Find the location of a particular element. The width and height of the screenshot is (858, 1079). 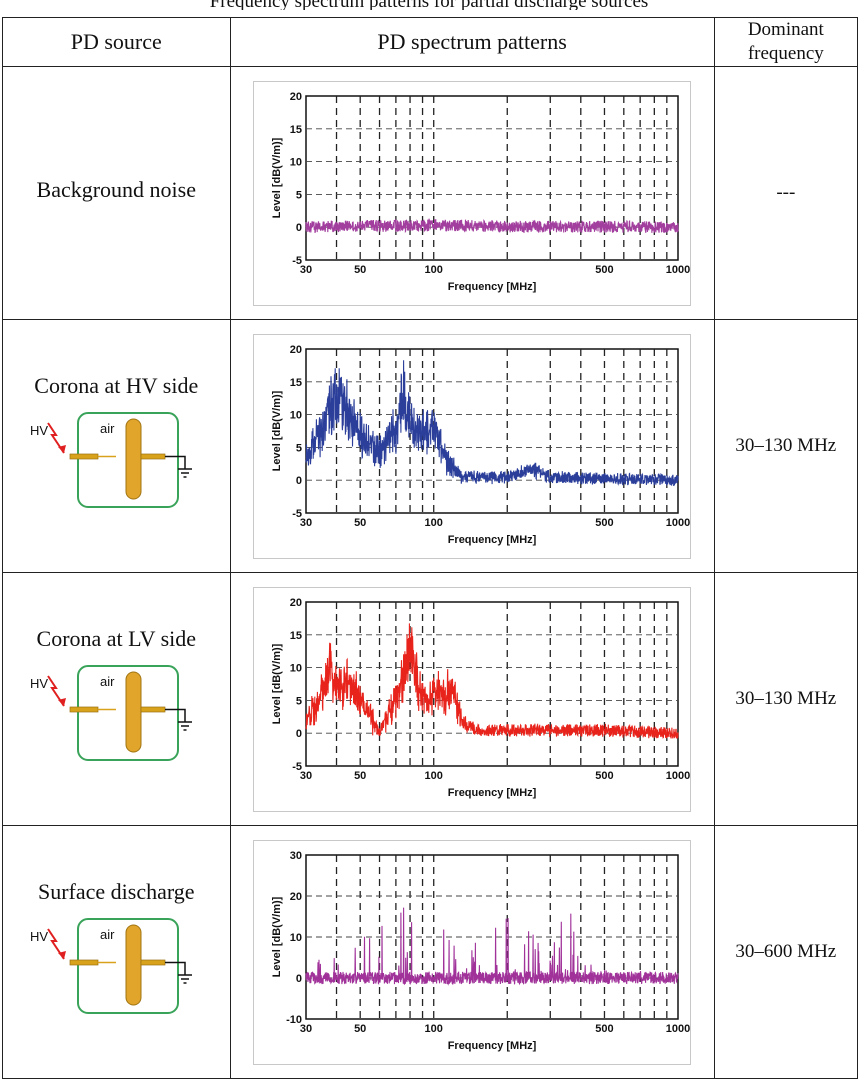

header-dominant-line1: Dominant is located at coordinates (785, 29).